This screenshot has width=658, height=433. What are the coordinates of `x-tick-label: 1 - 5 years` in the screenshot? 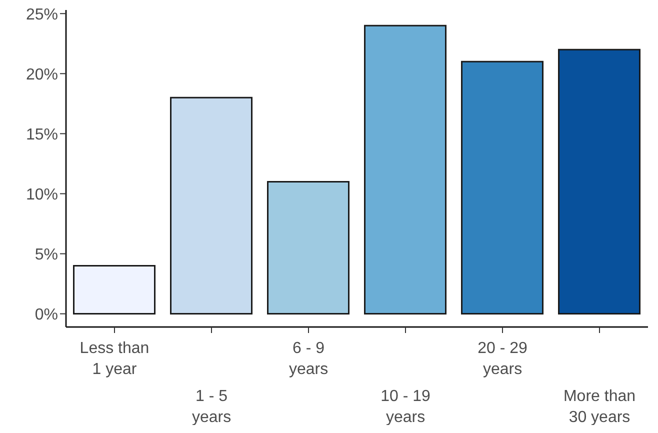 It's located at (212, 407).